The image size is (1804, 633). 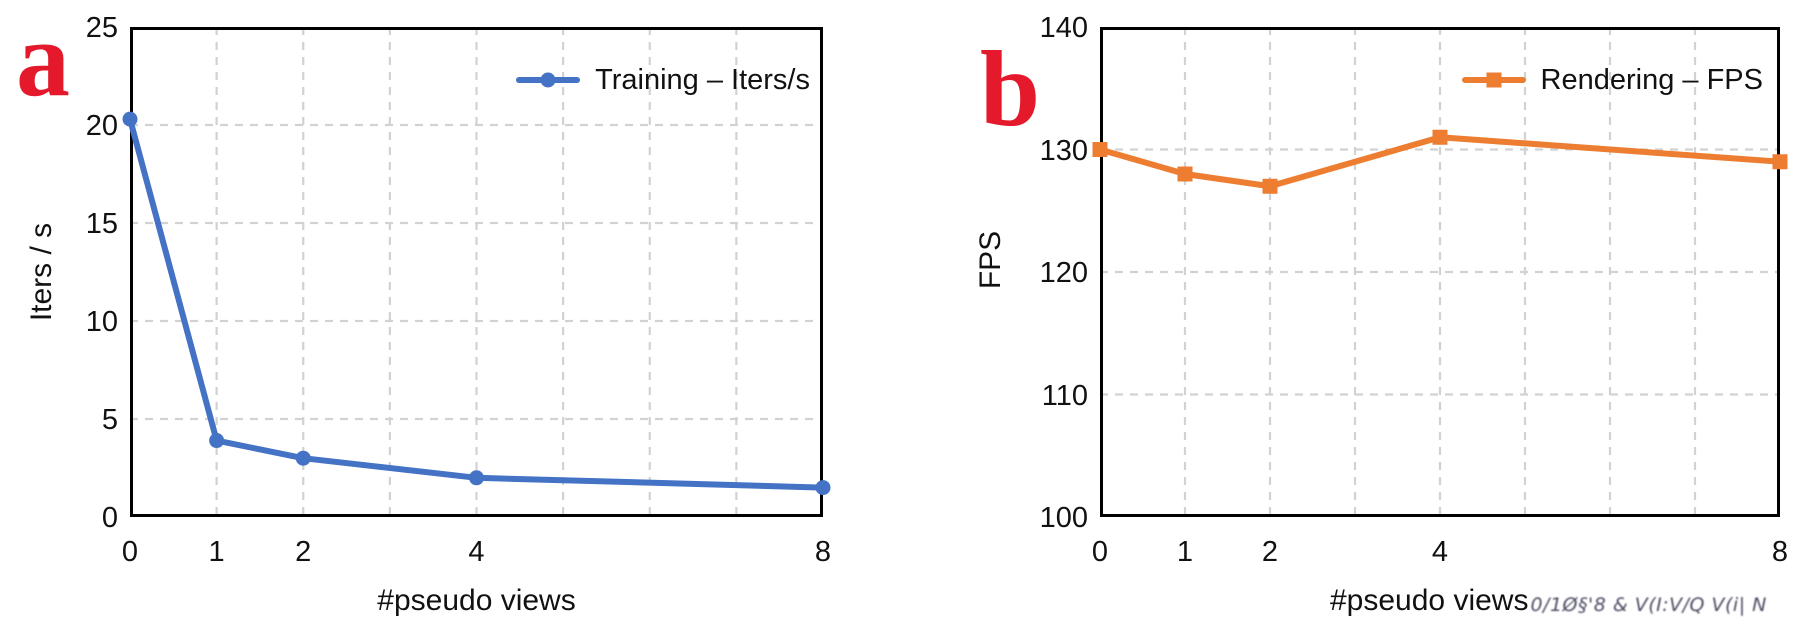 What do you see at coordinates (1493, 80) in the screenshot?
I see `legend-line-square-icon` at bounding box center [1493, 80].